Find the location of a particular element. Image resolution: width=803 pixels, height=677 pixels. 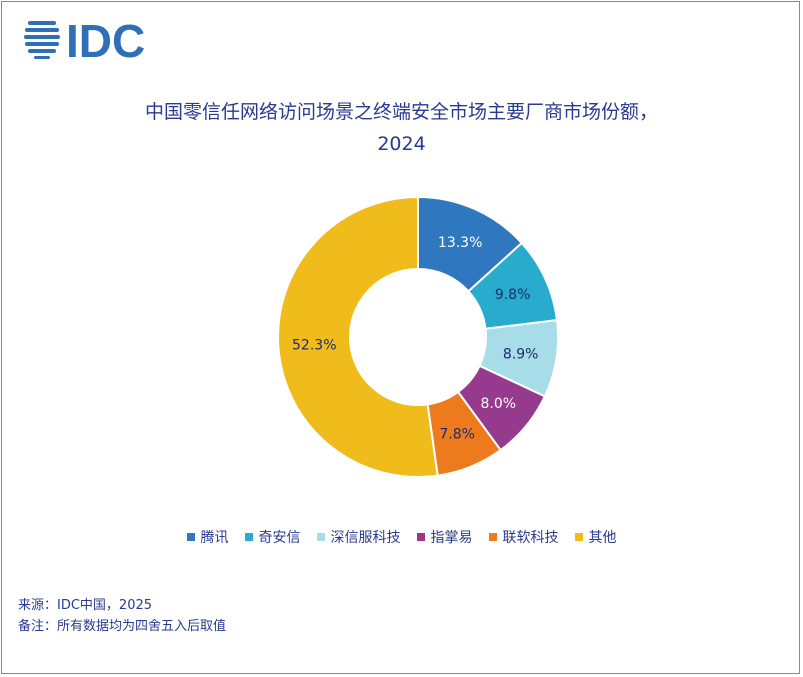

globe-icon is located at coordinates (42, 40).